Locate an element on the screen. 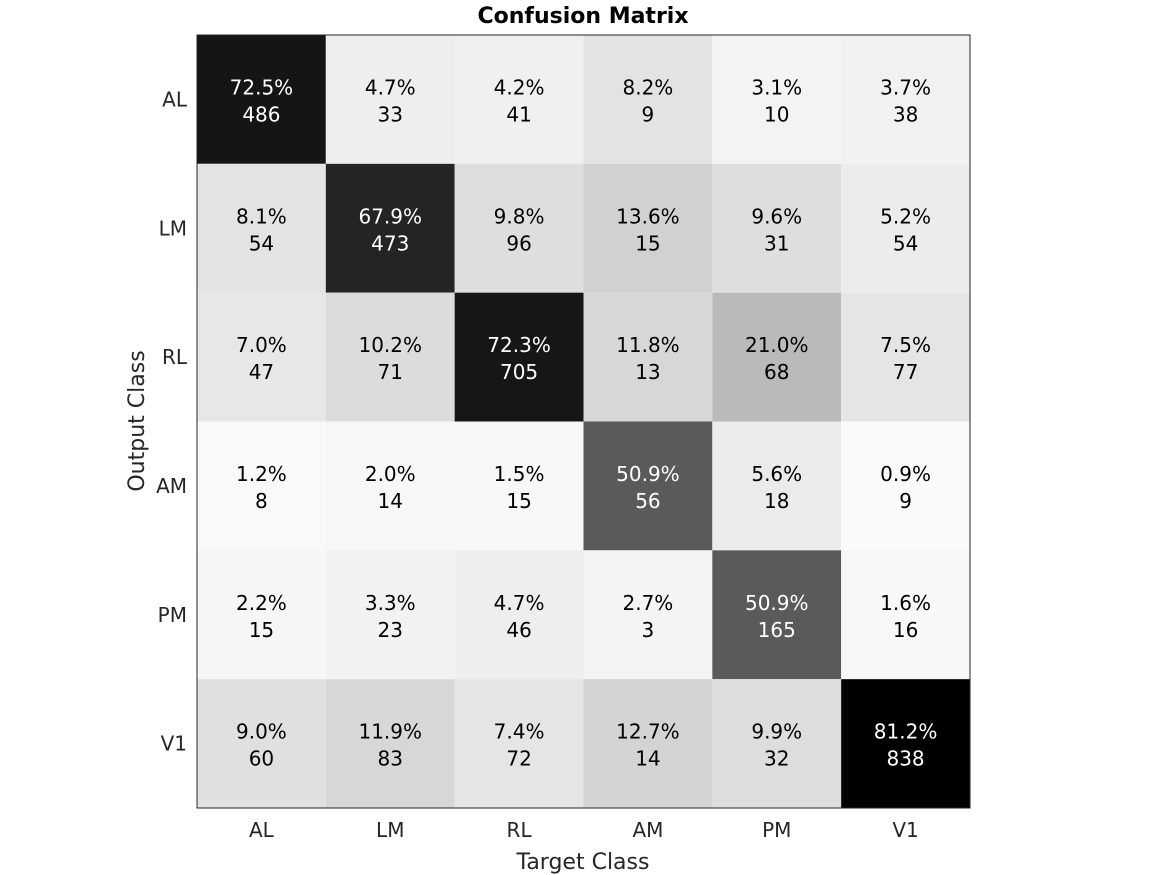 This screenshot has height=875, width=1167. matrix-cell: 2.0% 14 is located at coordinates (390, 486).